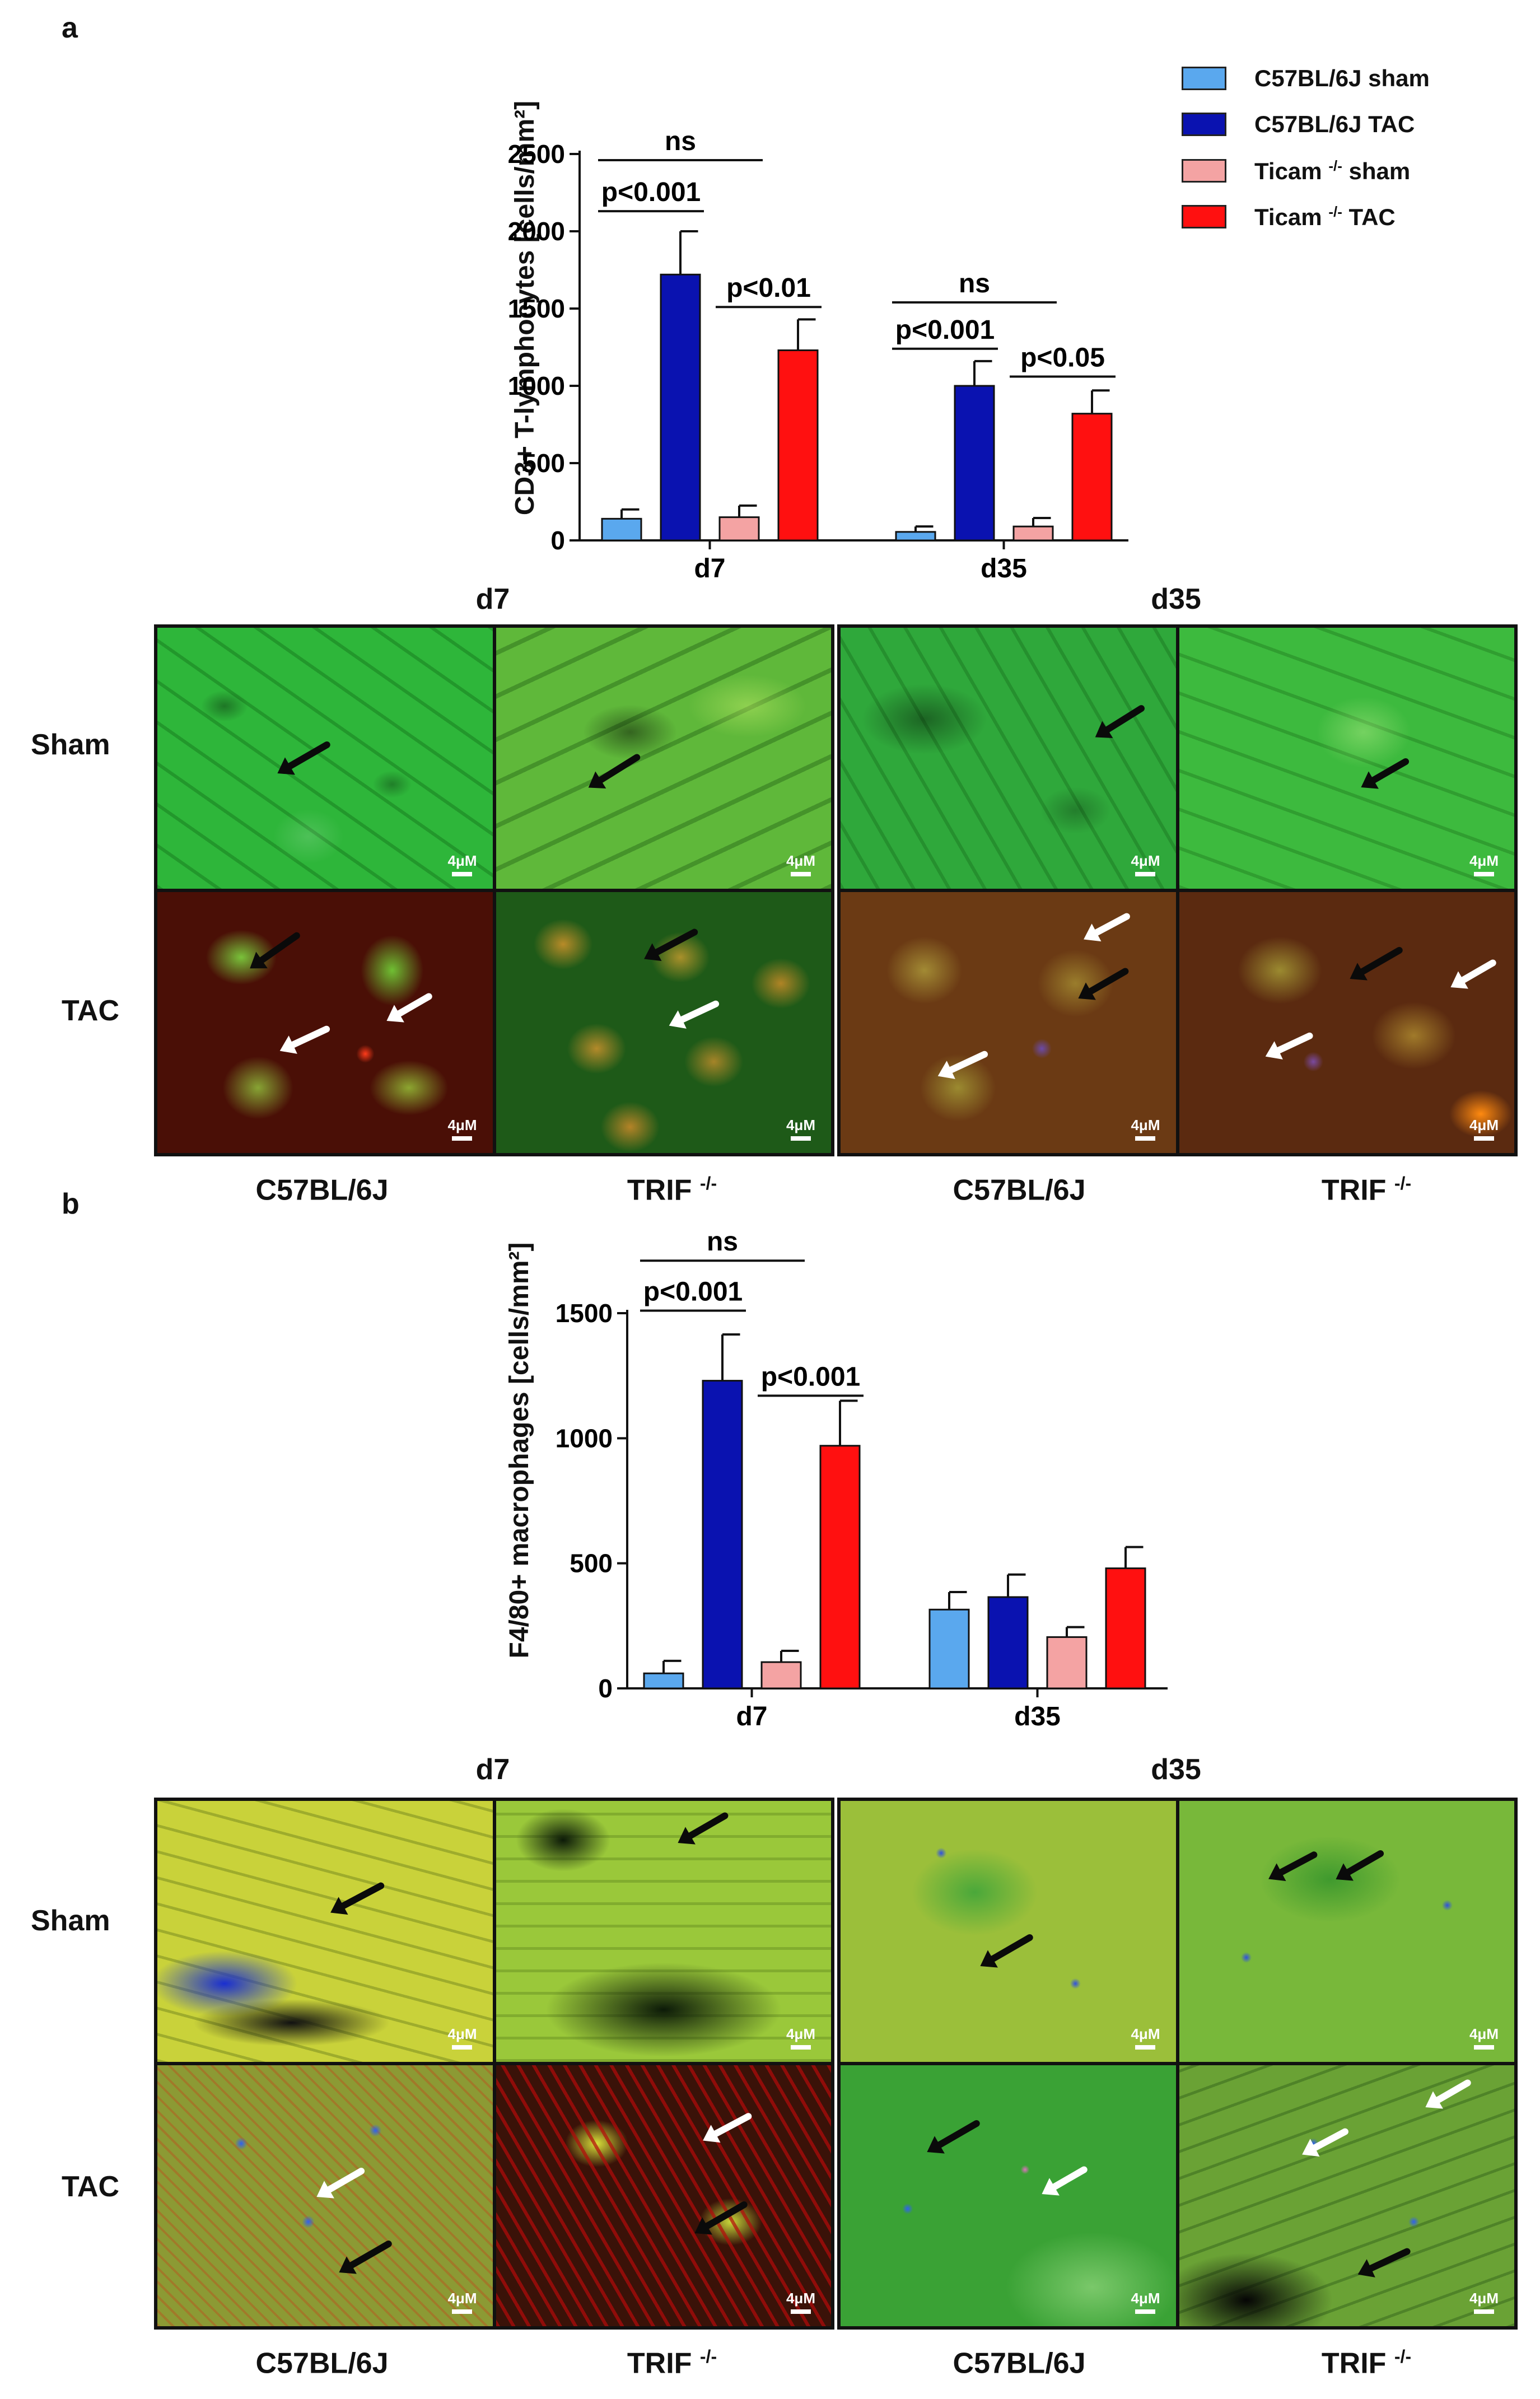 The image size is (1540, 2399). Describe the element at coordinates (322, 2364) in the screenshot. I see `micro-b-col-label-1: C57BL/6J` at that location.